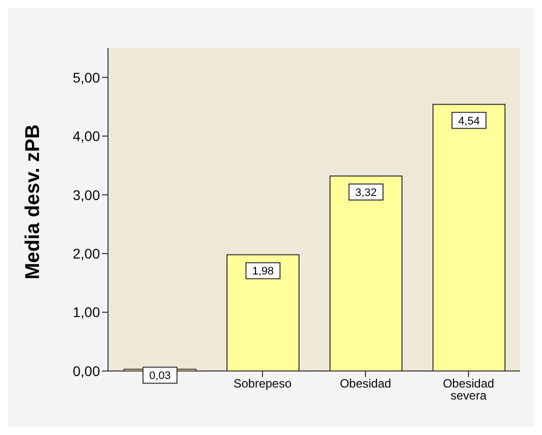 The image size is (542, 435). I want to click on data-label: 1,98, so click(263, 272).